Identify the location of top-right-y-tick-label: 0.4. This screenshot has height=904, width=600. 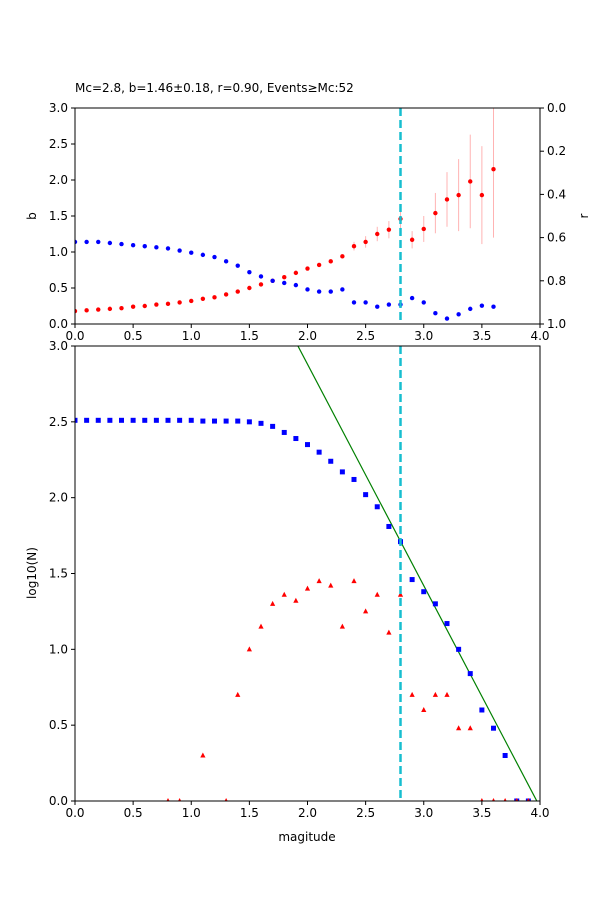
(556, 194).